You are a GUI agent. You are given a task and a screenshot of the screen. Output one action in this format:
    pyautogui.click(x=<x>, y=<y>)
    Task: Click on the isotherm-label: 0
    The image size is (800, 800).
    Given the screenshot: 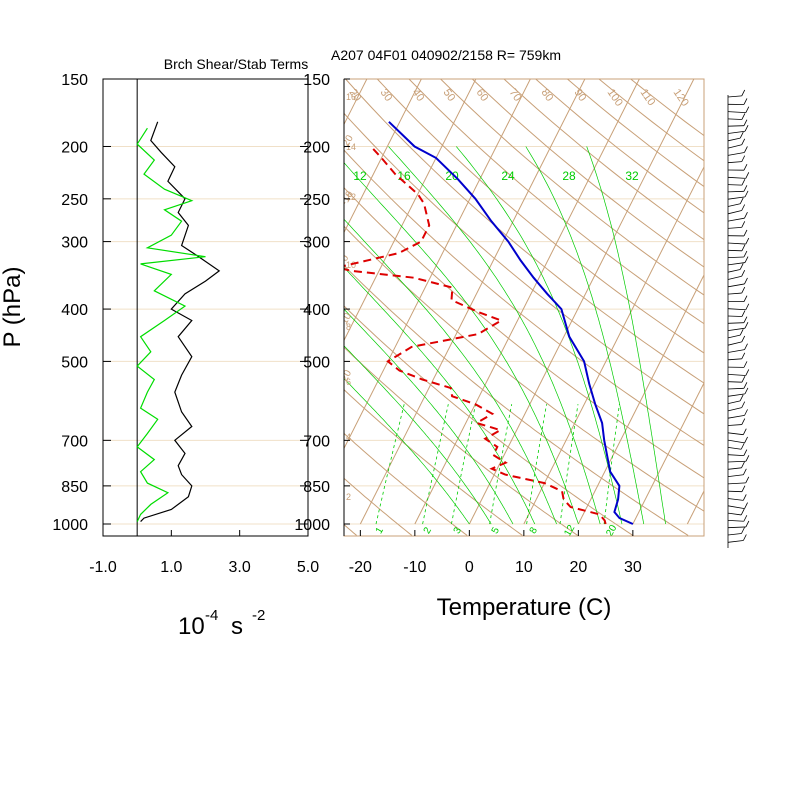 What is the action you would take?
    pyautogui.click(x=345, y=258)
    